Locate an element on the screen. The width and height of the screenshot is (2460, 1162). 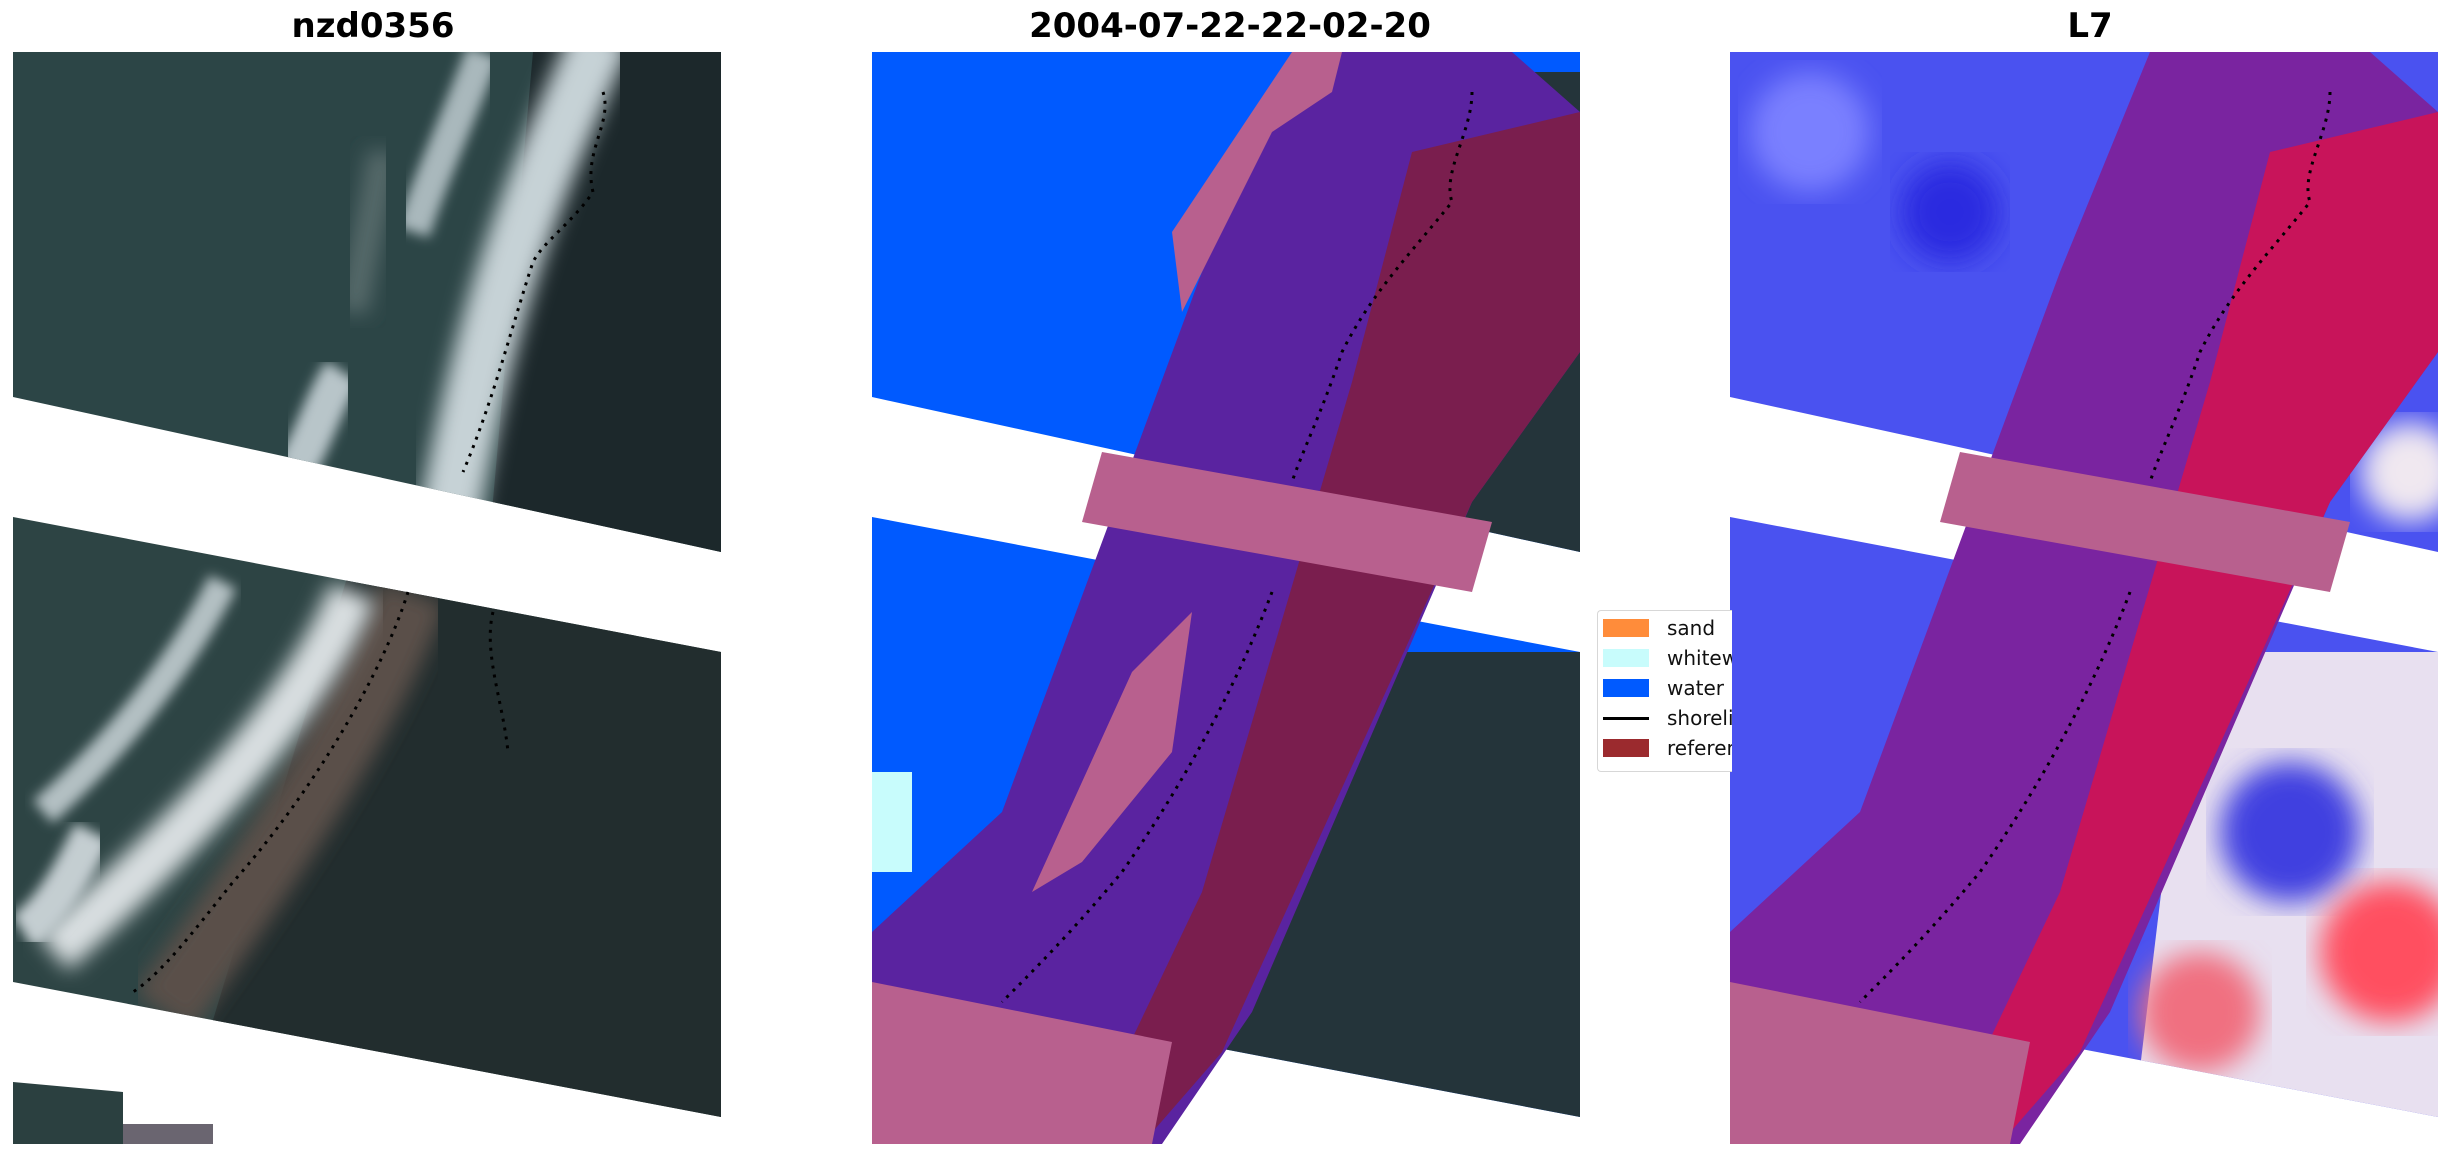
reference-swatch is located at coordinates (1626, 748).